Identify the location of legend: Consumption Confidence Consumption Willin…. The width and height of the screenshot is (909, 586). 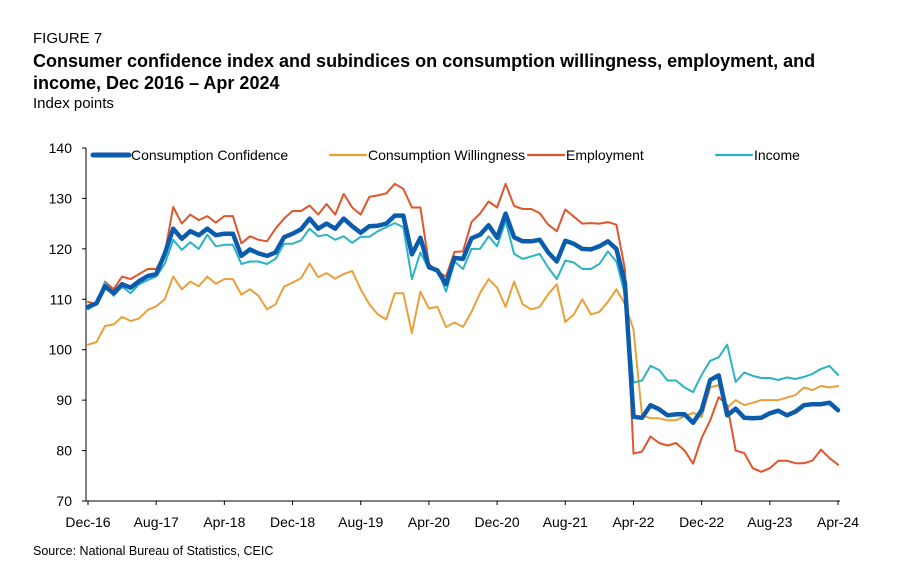
(445, 155).